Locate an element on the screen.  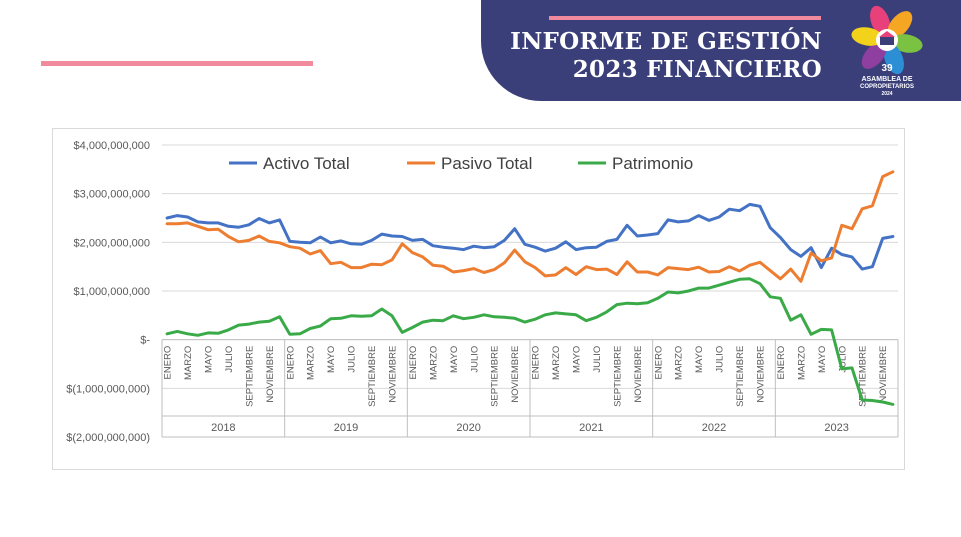
logo-line1: ASAMBLEA DE is located at coordinates (886, 79).